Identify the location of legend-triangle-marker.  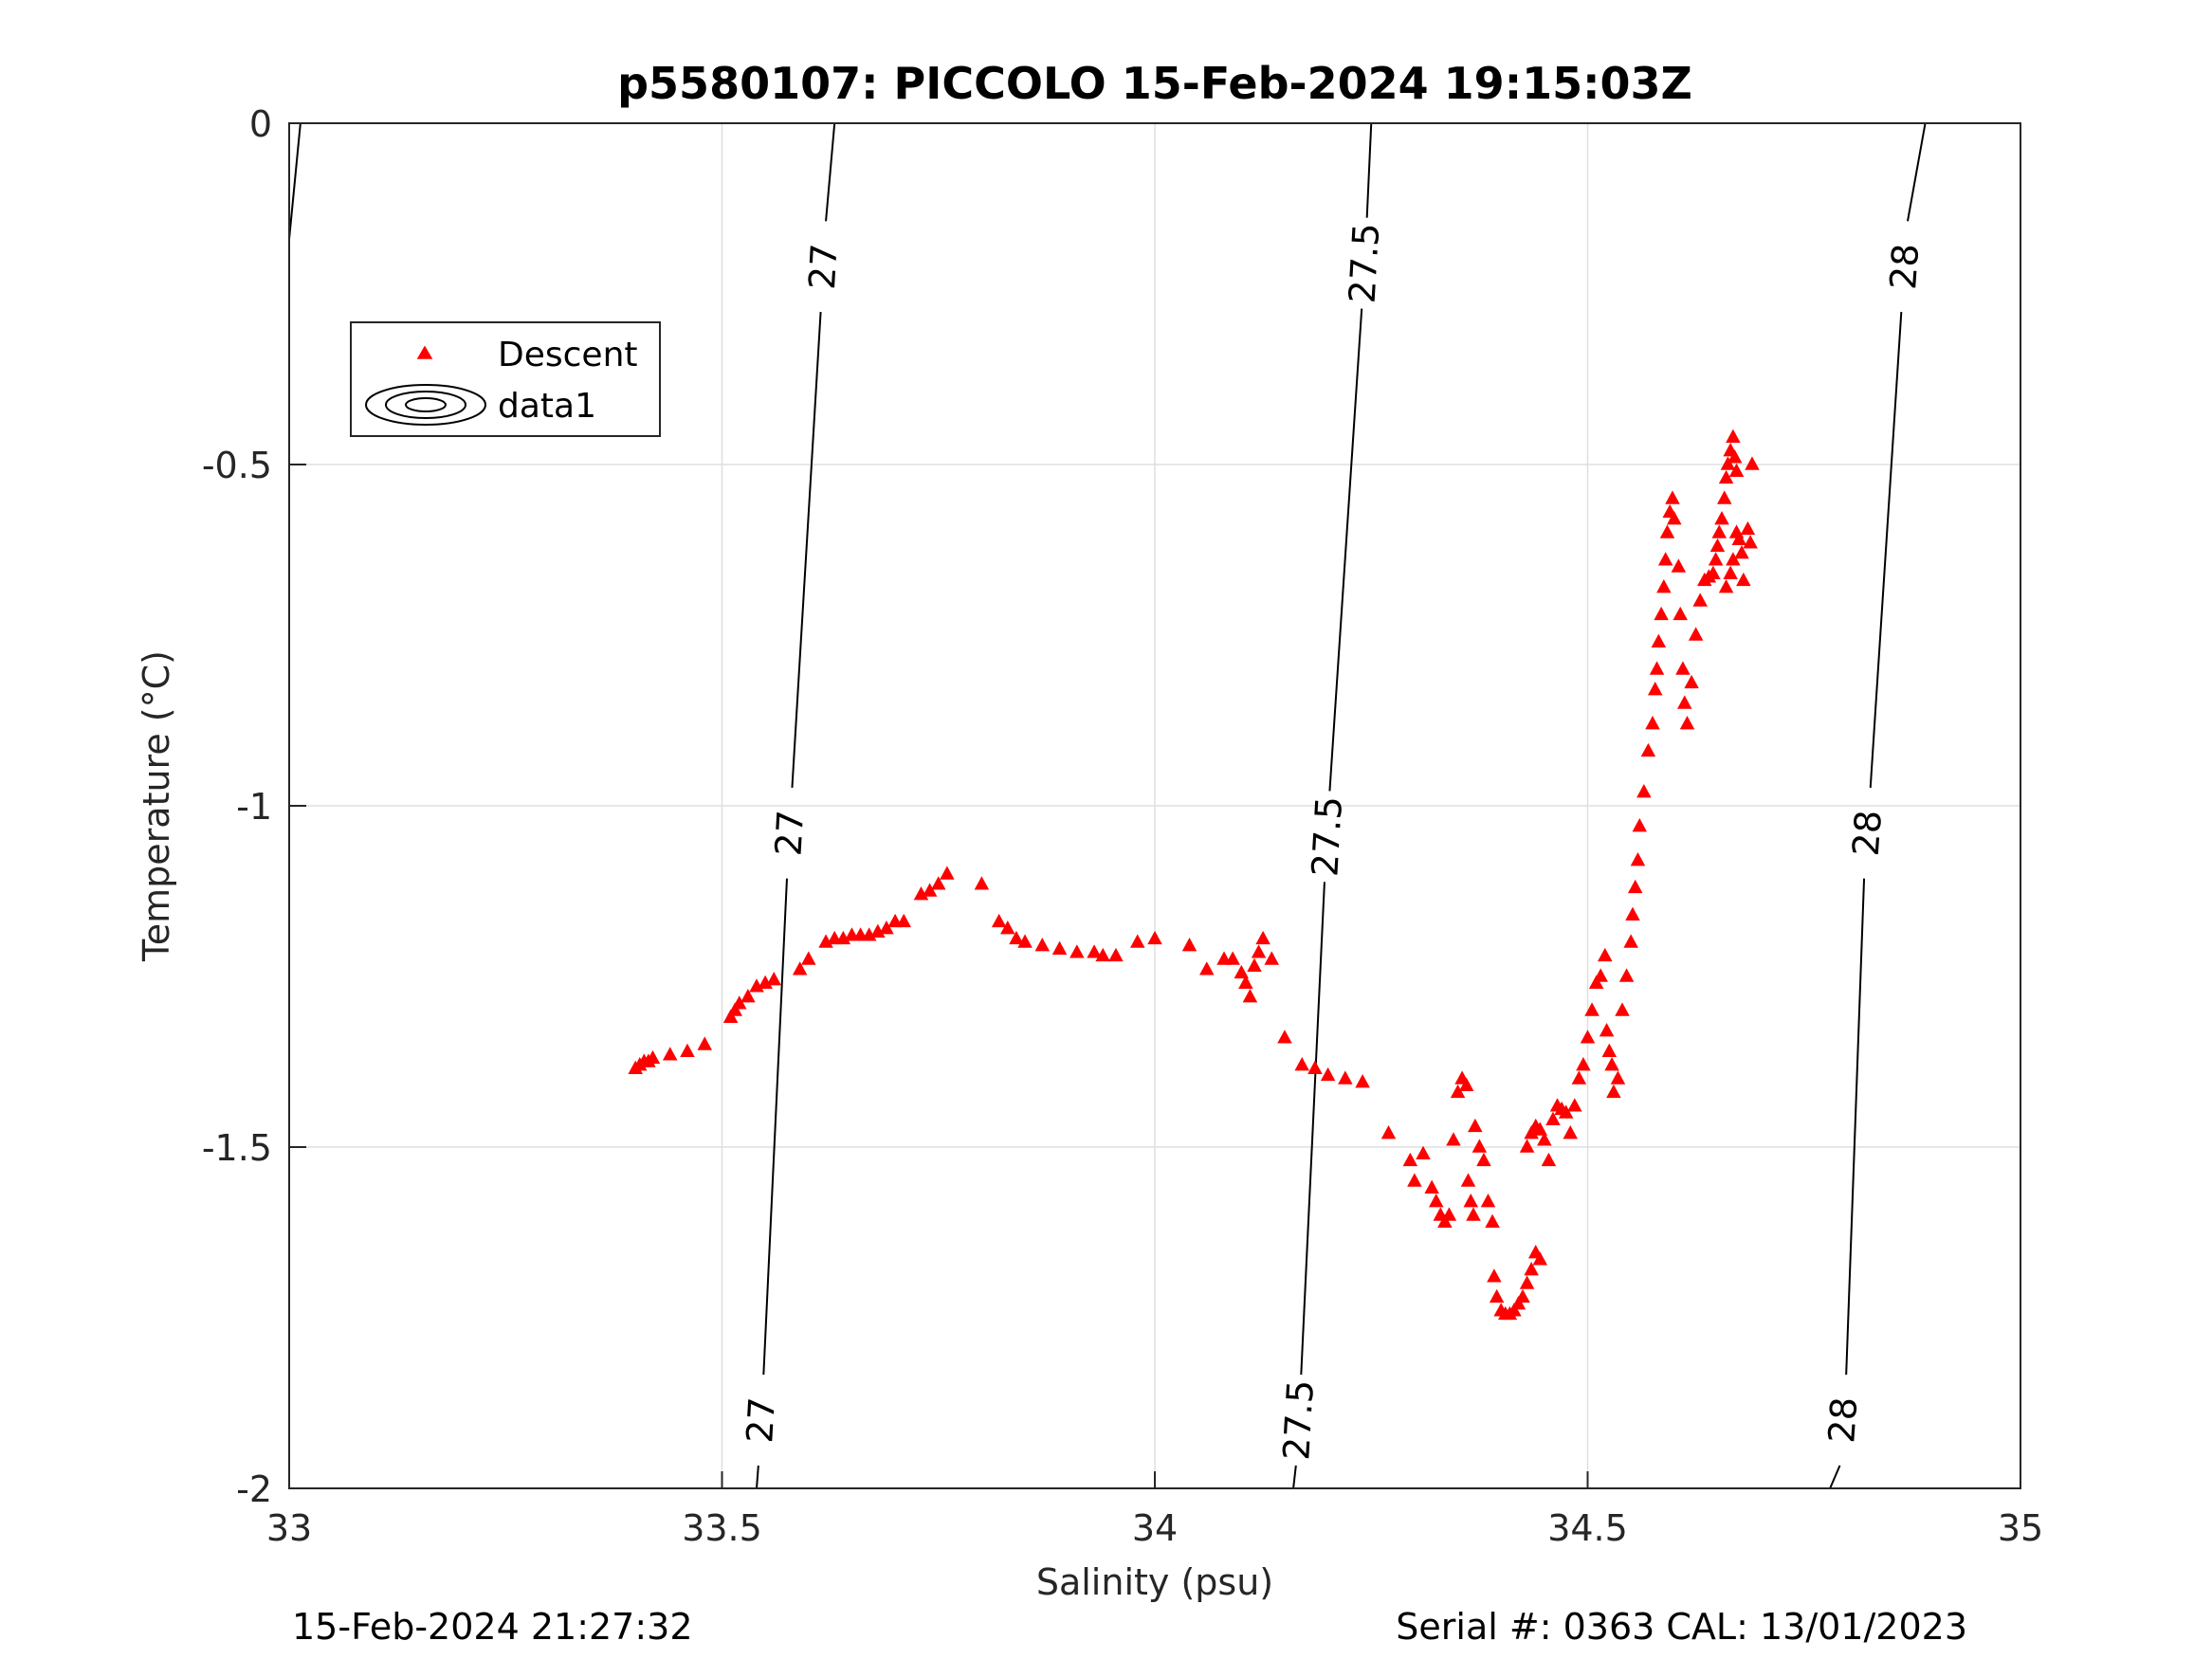
(424, 352).